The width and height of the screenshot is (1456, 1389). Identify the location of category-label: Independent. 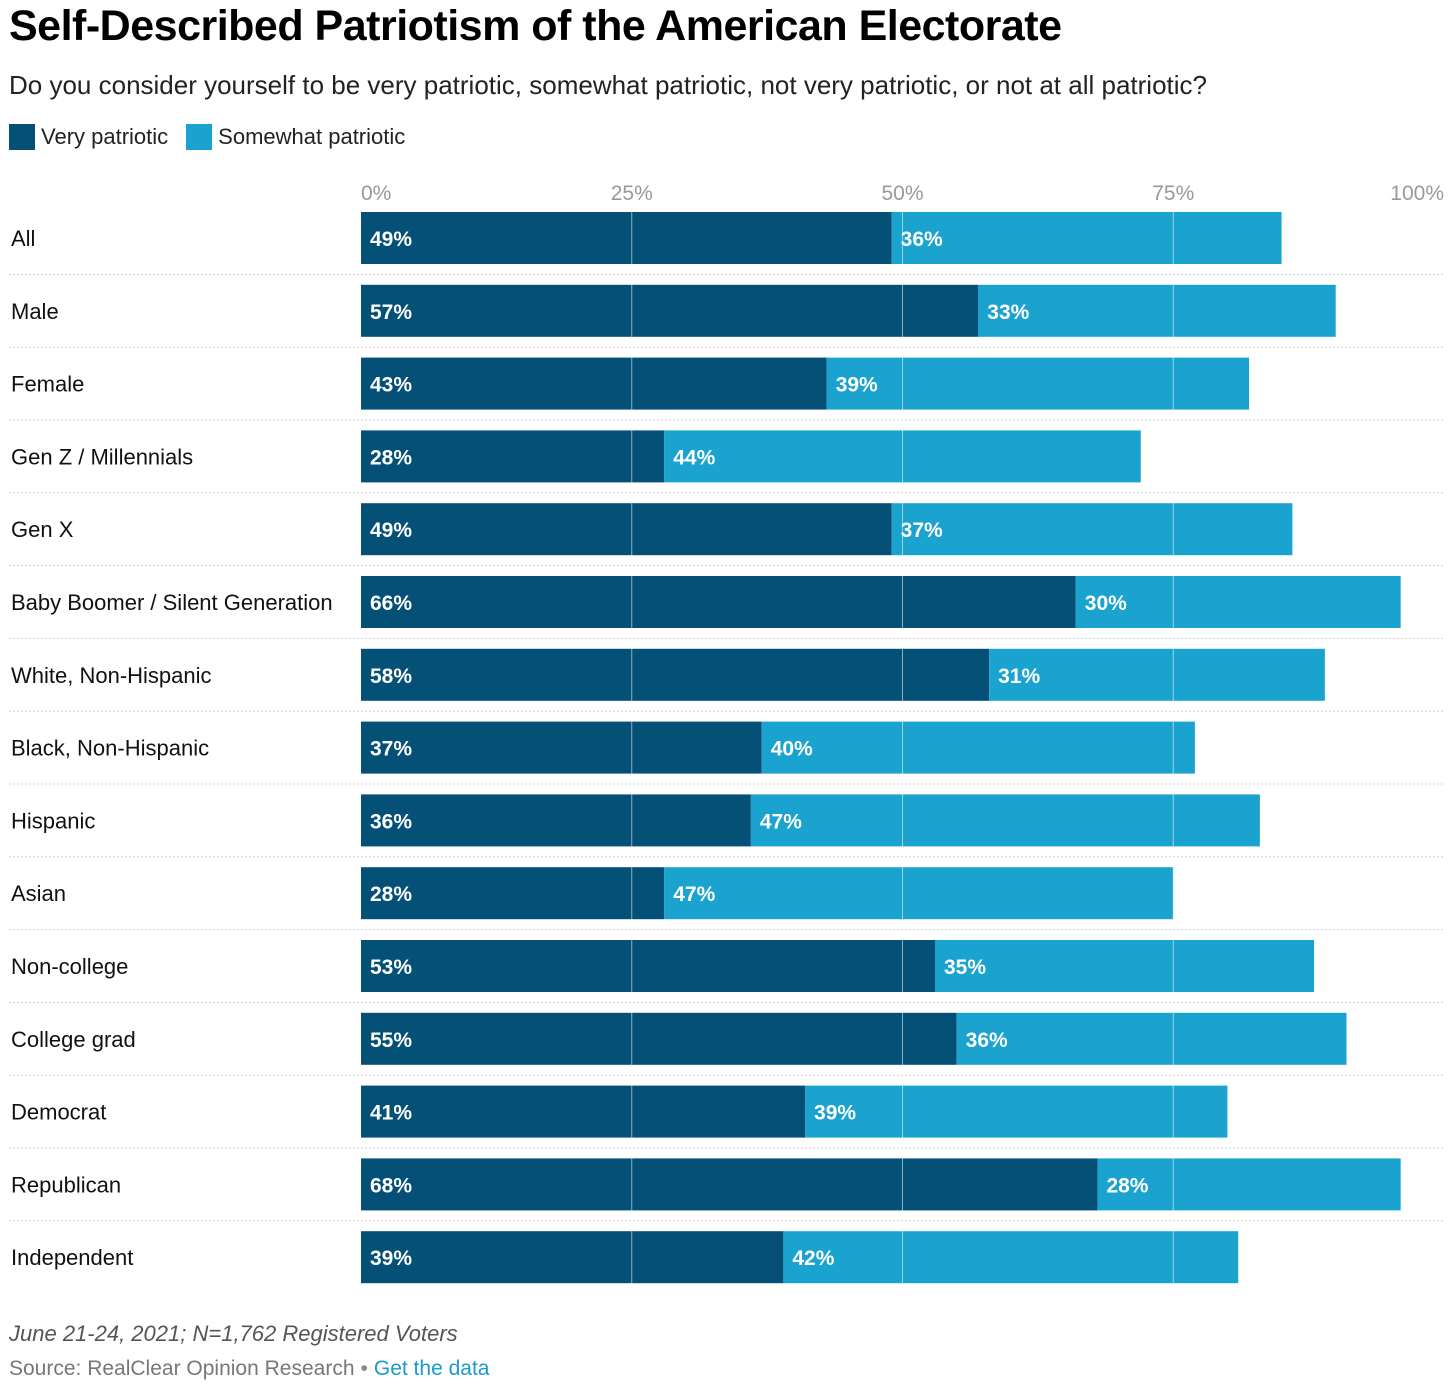
(72, 1257).